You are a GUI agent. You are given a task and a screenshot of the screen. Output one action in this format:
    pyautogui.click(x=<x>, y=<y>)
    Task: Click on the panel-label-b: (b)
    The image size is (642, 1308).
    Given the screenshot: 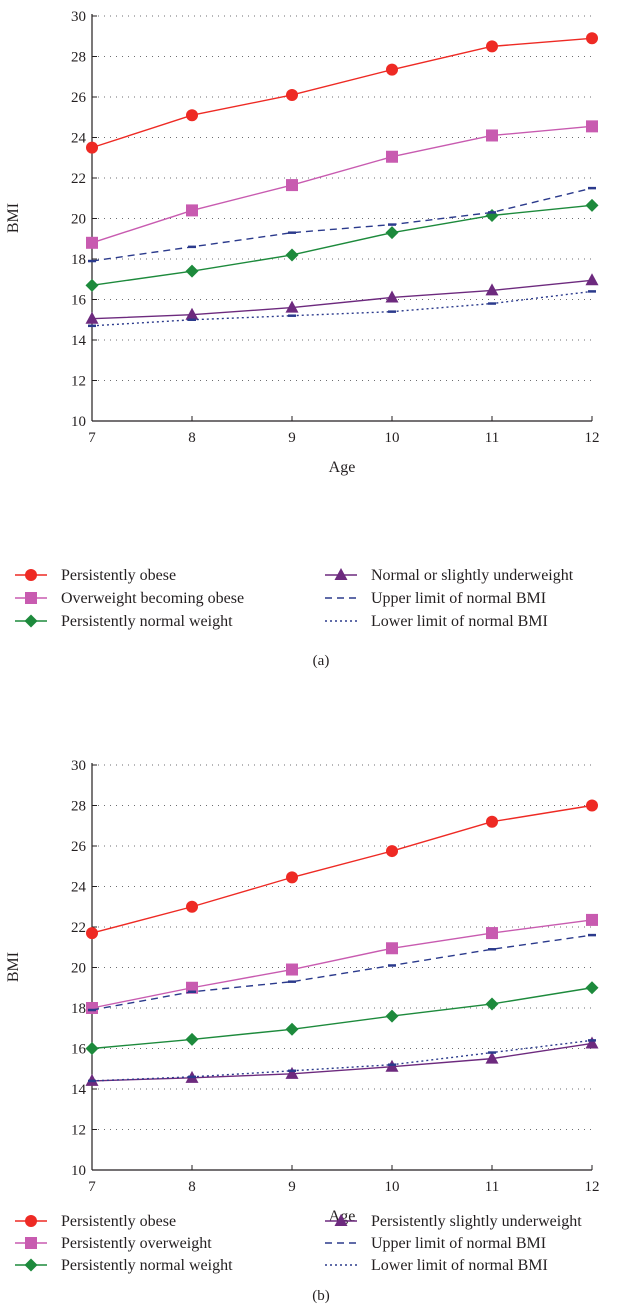 What is the action you would take?
    pyautogui.click(x=321, y=1296)
    